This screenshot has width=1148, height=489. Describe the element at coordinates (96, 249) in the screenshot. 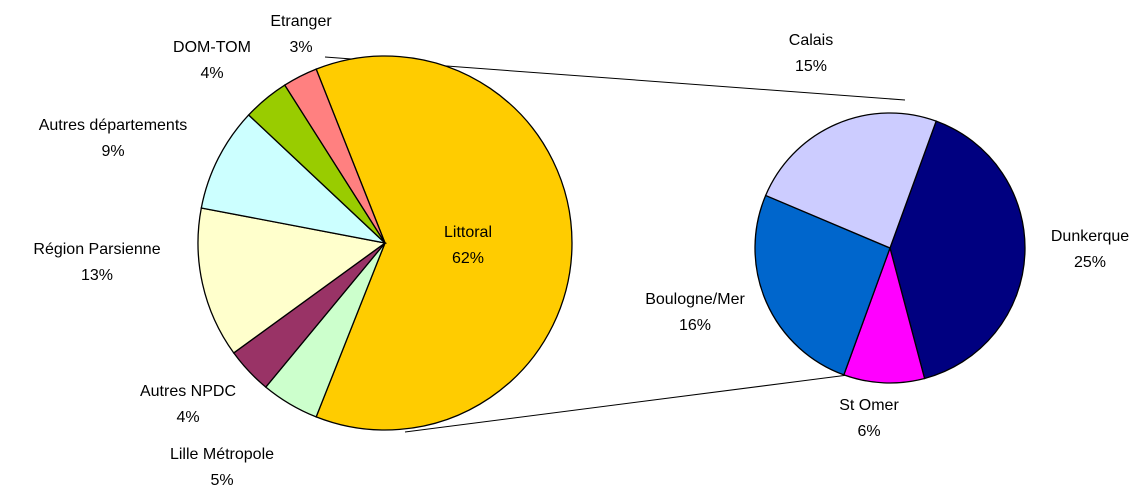

I see `slice-label: Région Parsienne` at that location.